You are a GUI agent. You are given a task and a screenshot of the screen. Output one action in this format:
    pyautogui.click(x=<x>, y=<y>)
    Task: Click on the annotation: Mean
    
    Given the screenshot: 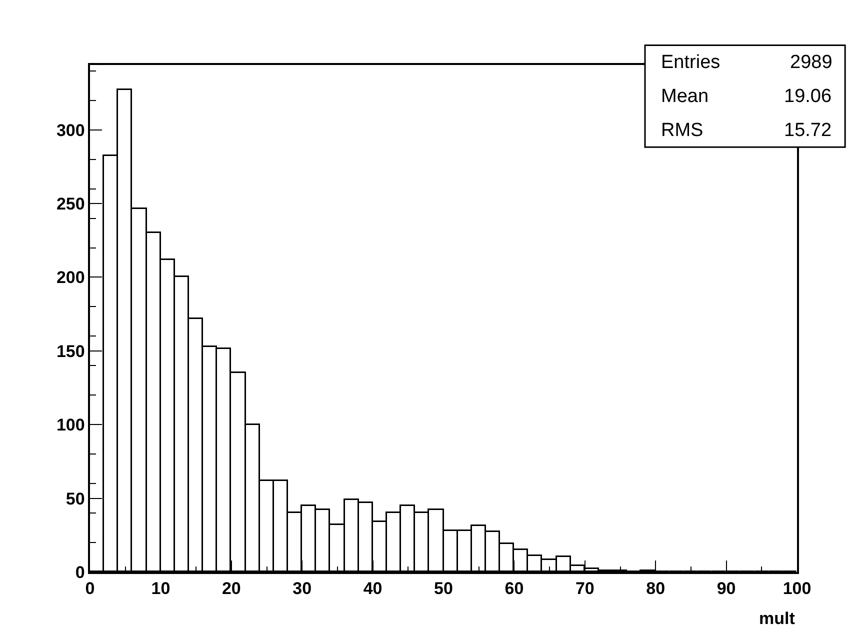 What is the action you would take?
    pyautogui.click(x=685, y=96)
    